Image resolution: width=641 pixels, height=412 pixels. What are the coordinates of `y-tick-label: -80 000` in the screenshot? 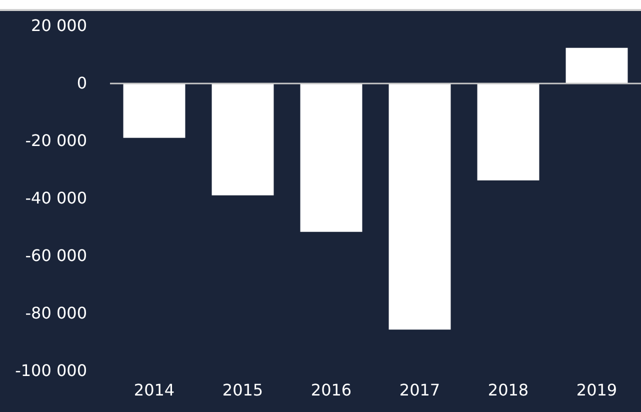 It's located at (56, 313).